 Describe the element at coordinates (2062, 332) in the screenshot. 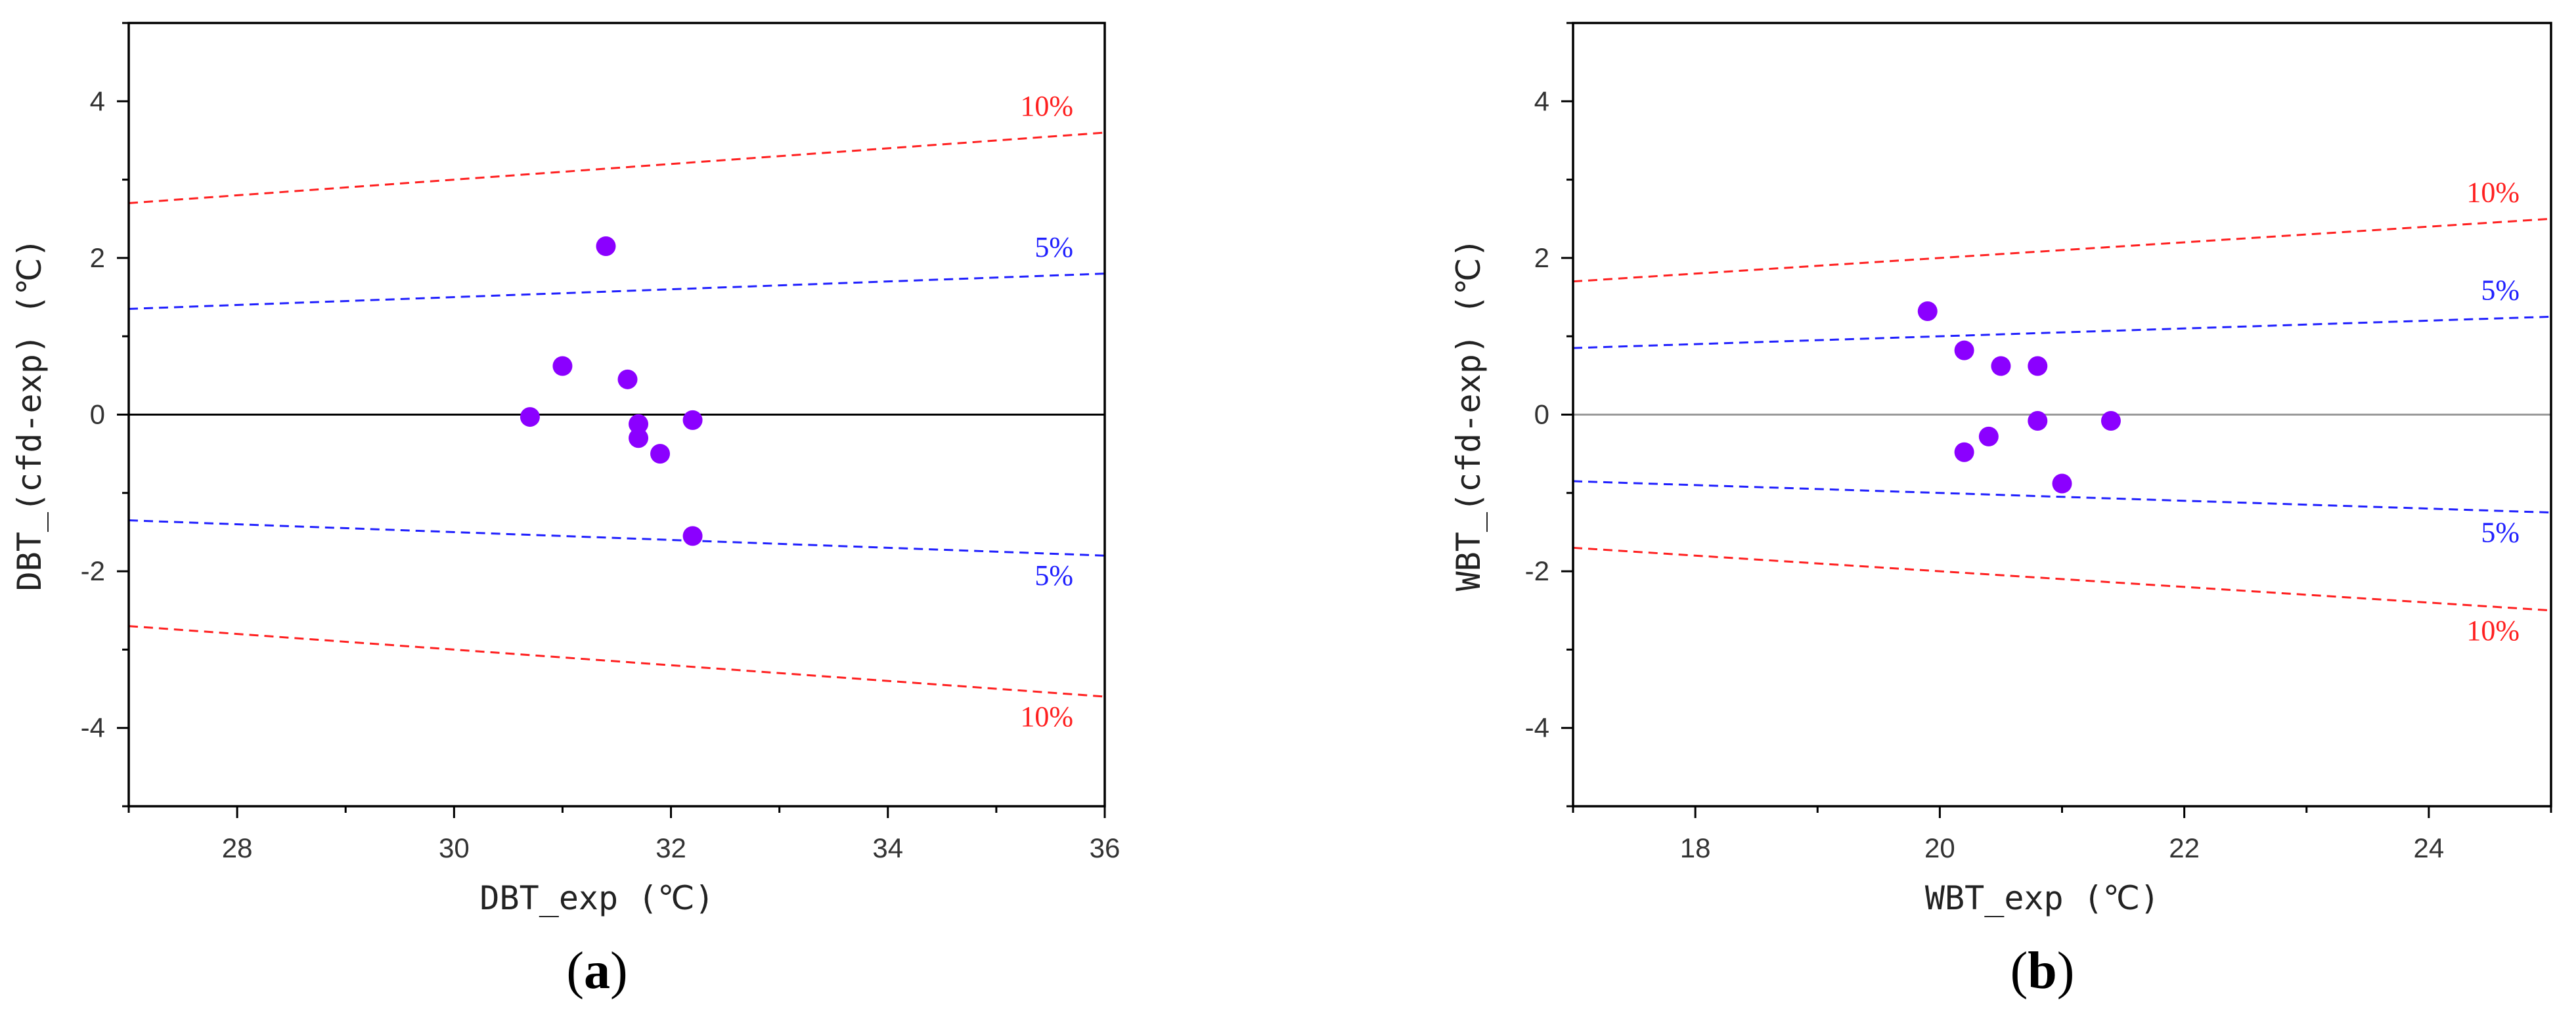

I see `panel-b-ref-line-plus5pct` at that location.